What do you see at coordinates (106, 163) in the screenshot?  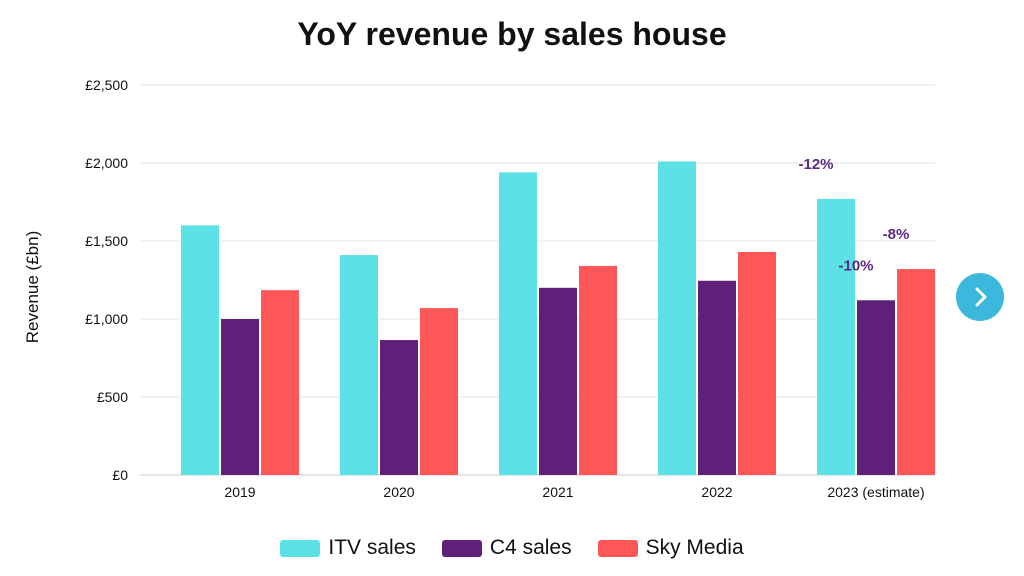 I see `y-tick-label: £2,000` at bounding box center [106, 163].